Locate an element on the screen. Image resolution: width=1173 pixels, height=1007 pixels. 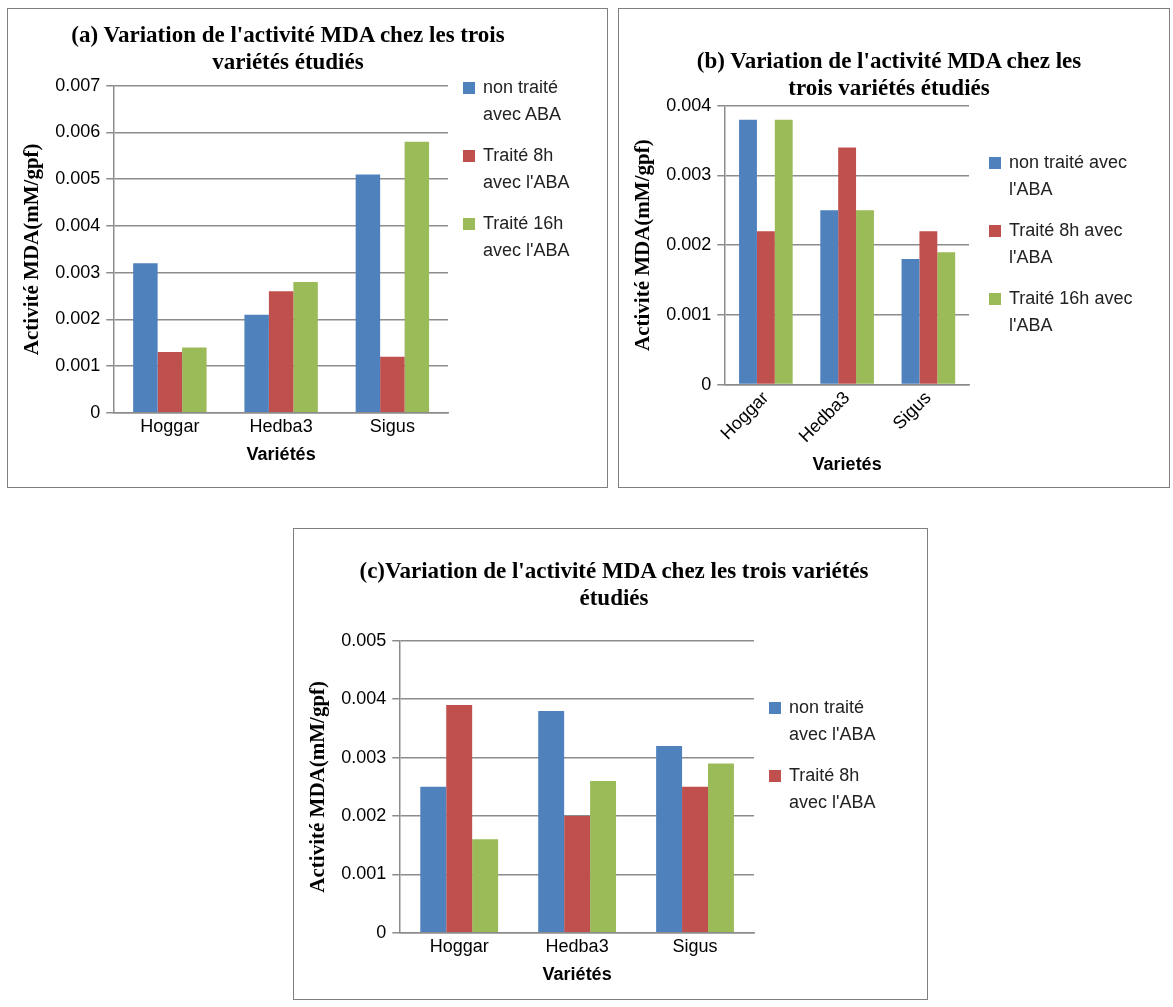
chart-title: (a) Variation de l'activité MDA chez les trois variétés étudiés is located at coordinates (288, 48).